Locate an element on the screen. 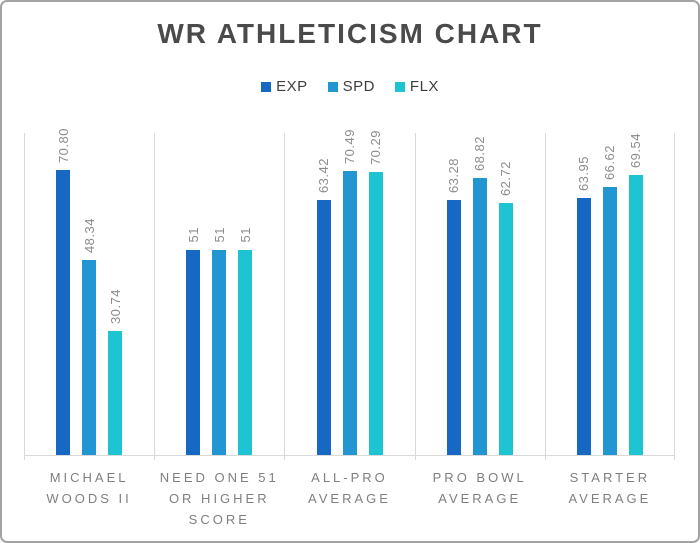 This screenshot has height=543, width=700. legend-label: EXP is located at coordinates (292, 86).